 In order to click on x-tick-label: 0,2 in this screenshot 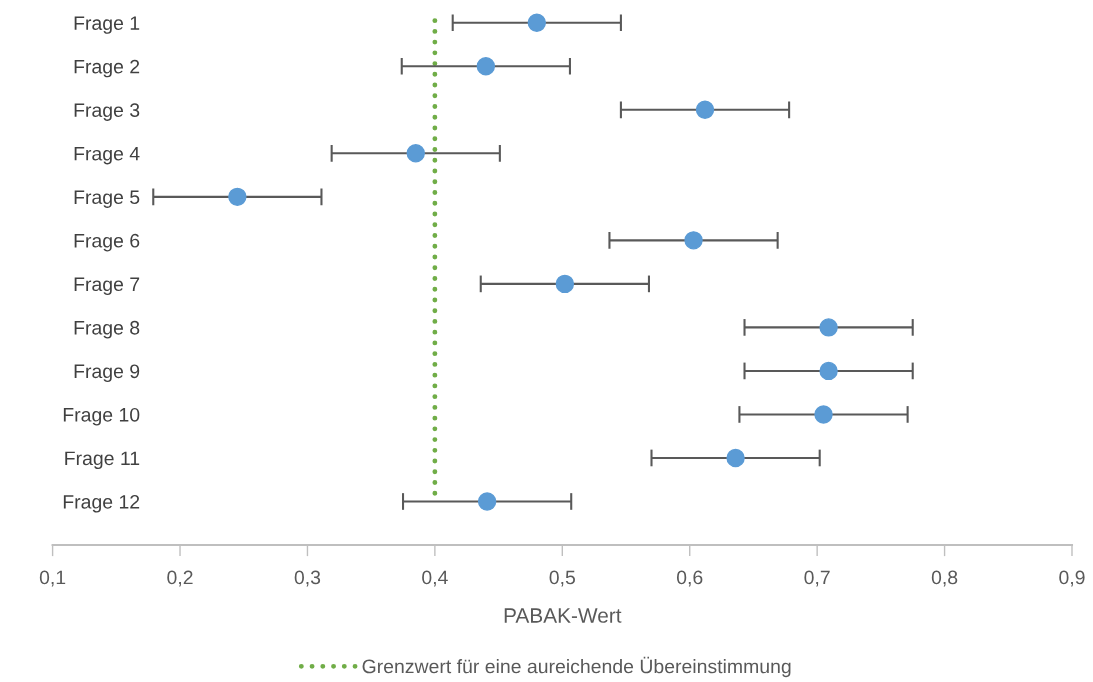, I will do `click(180, 578)`.